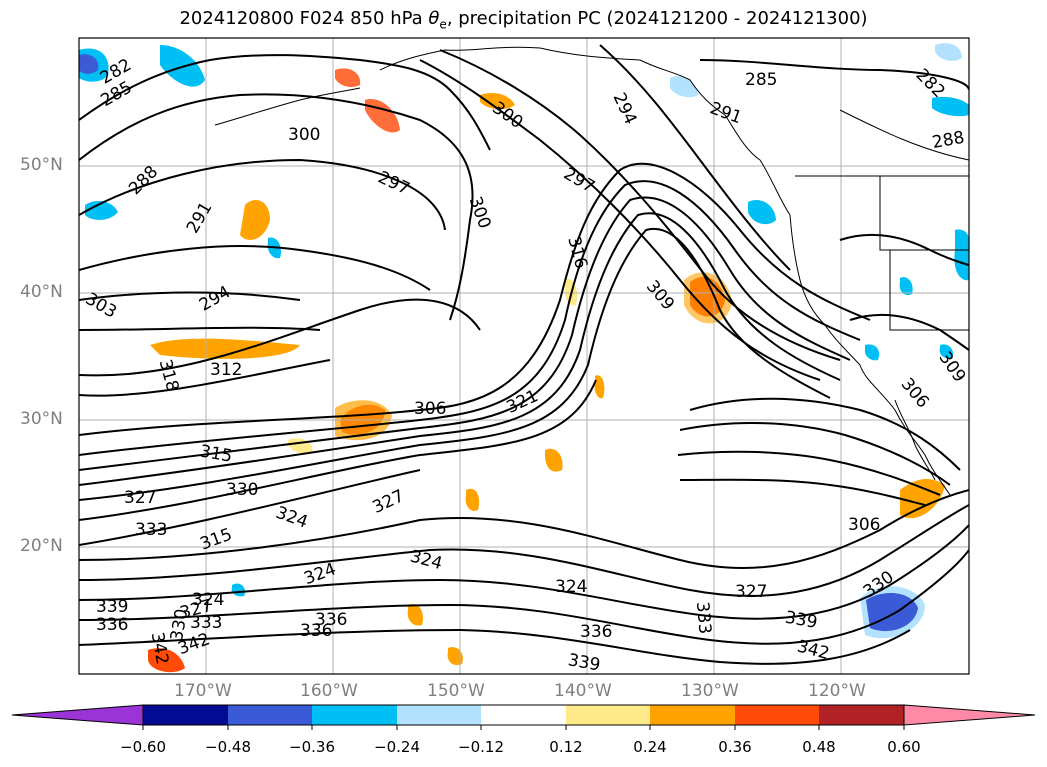  What do you see at coordinates (566, 747) in the screenshot?
I see `colorbar-tick-label: 0.12` at bounding box center [566, 747].